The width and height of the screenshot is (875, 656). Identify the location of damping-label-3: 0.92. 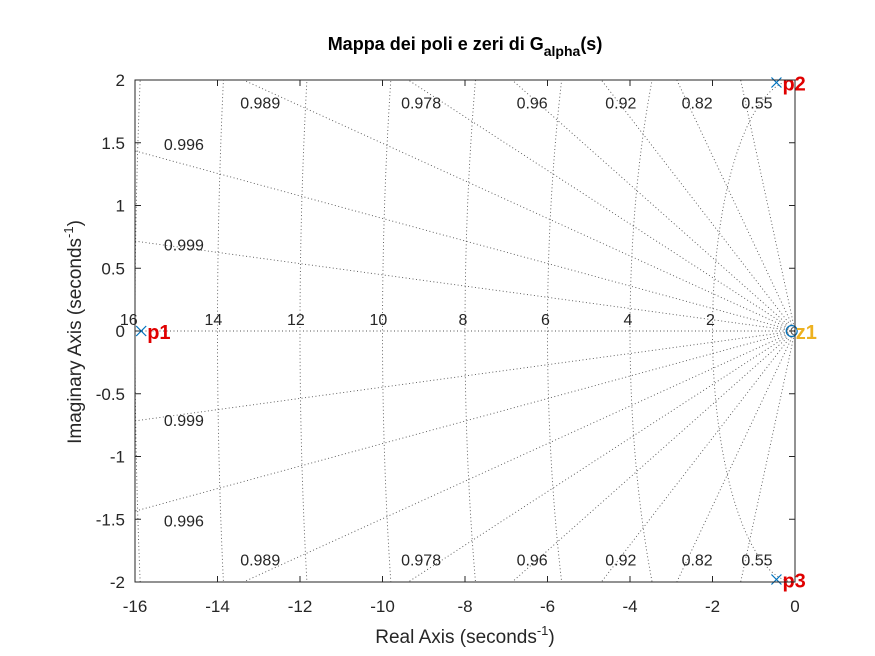
(620, 104).